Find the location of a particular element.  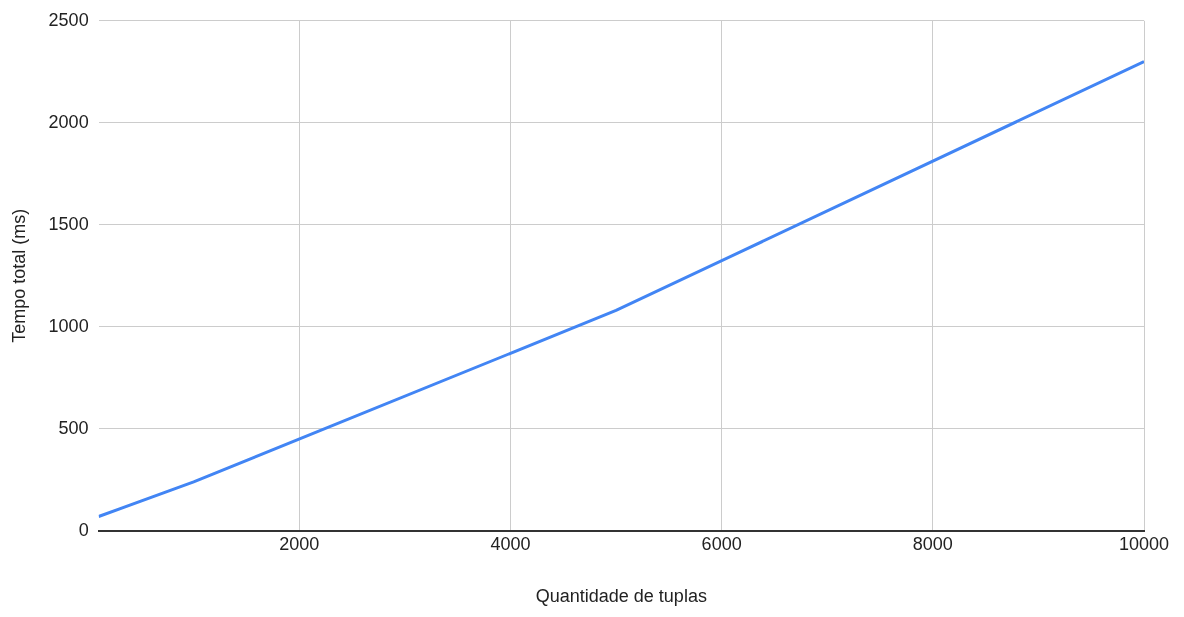

y-tick-label: 1500 is located at coordinates (68, 223).